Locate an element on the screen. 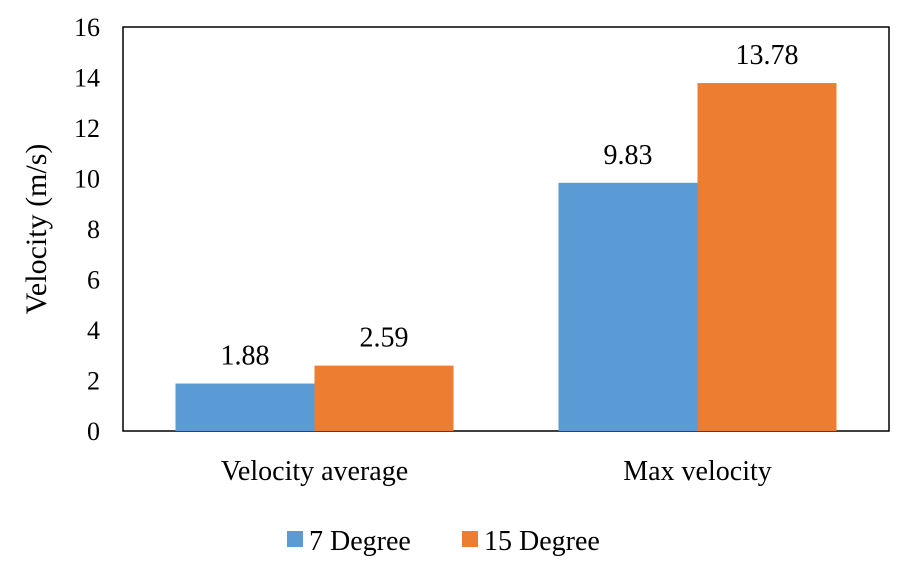  data-label: 2.59 is located at coordinates (384, 338).